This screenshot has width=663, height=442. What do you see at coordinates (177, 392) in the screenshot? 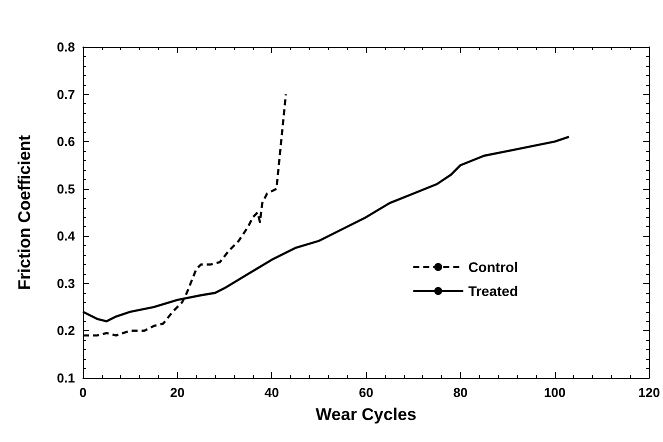
I see `x-tick-label: 20` at bounding box center [177, 392].